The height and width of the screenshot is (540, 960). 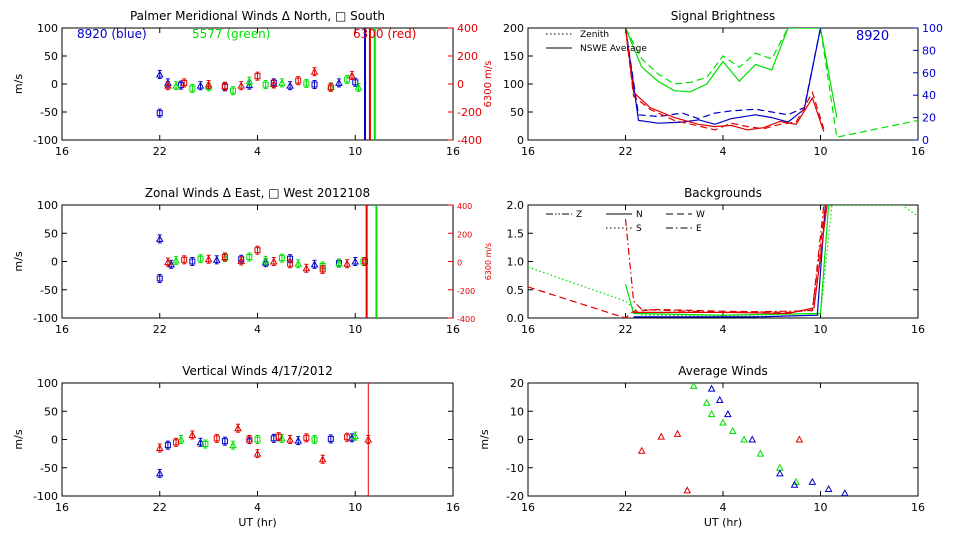 What do you see at coordinates (464, 206) in the screenshot?
I see `zonal-right-tick-label: 400` at bounding box center [464, 206].